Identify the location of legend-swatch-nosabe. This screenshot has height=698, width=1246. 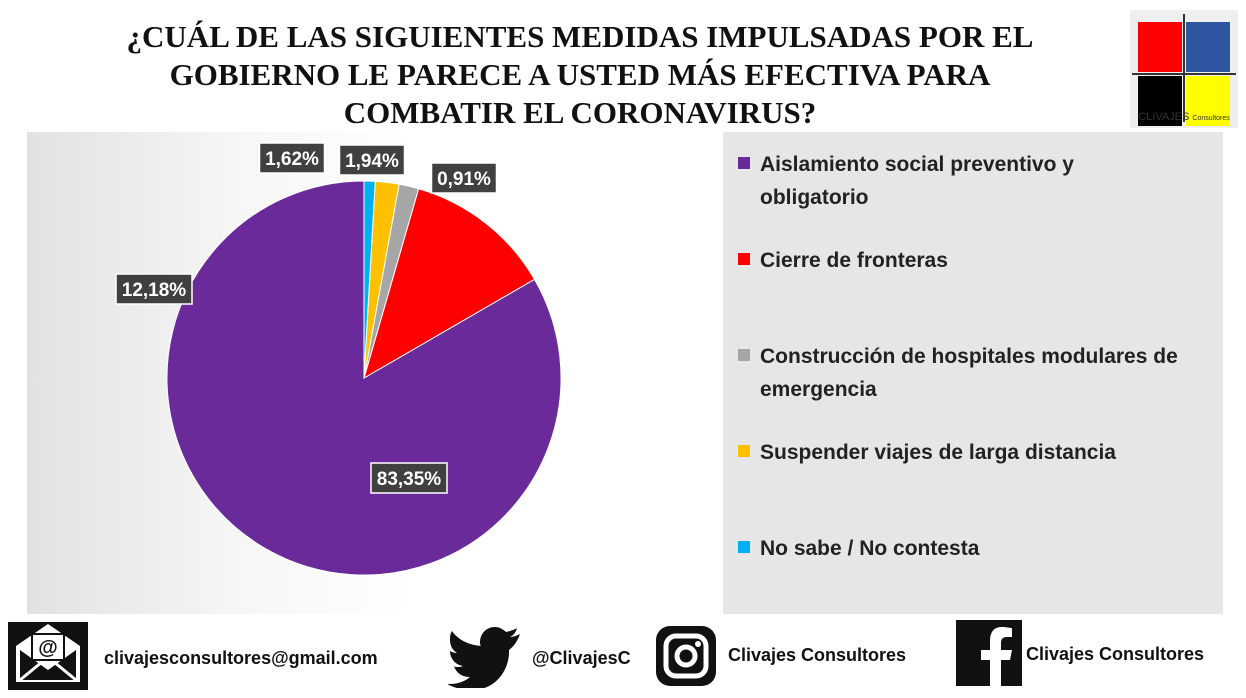
(744, 547).